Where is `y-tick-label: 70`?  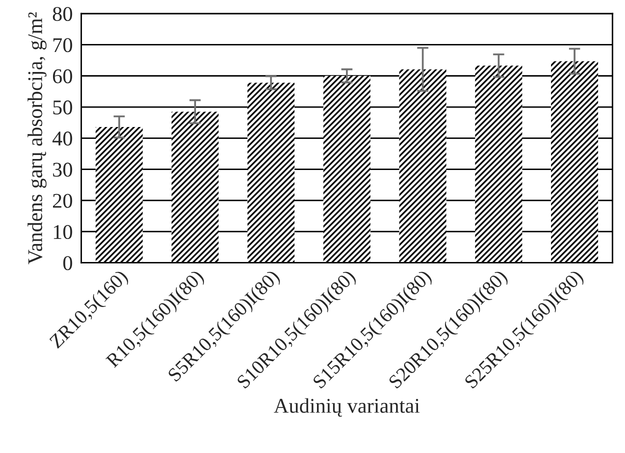 y-tick-label: 70 is located at coordinates (62, 45).